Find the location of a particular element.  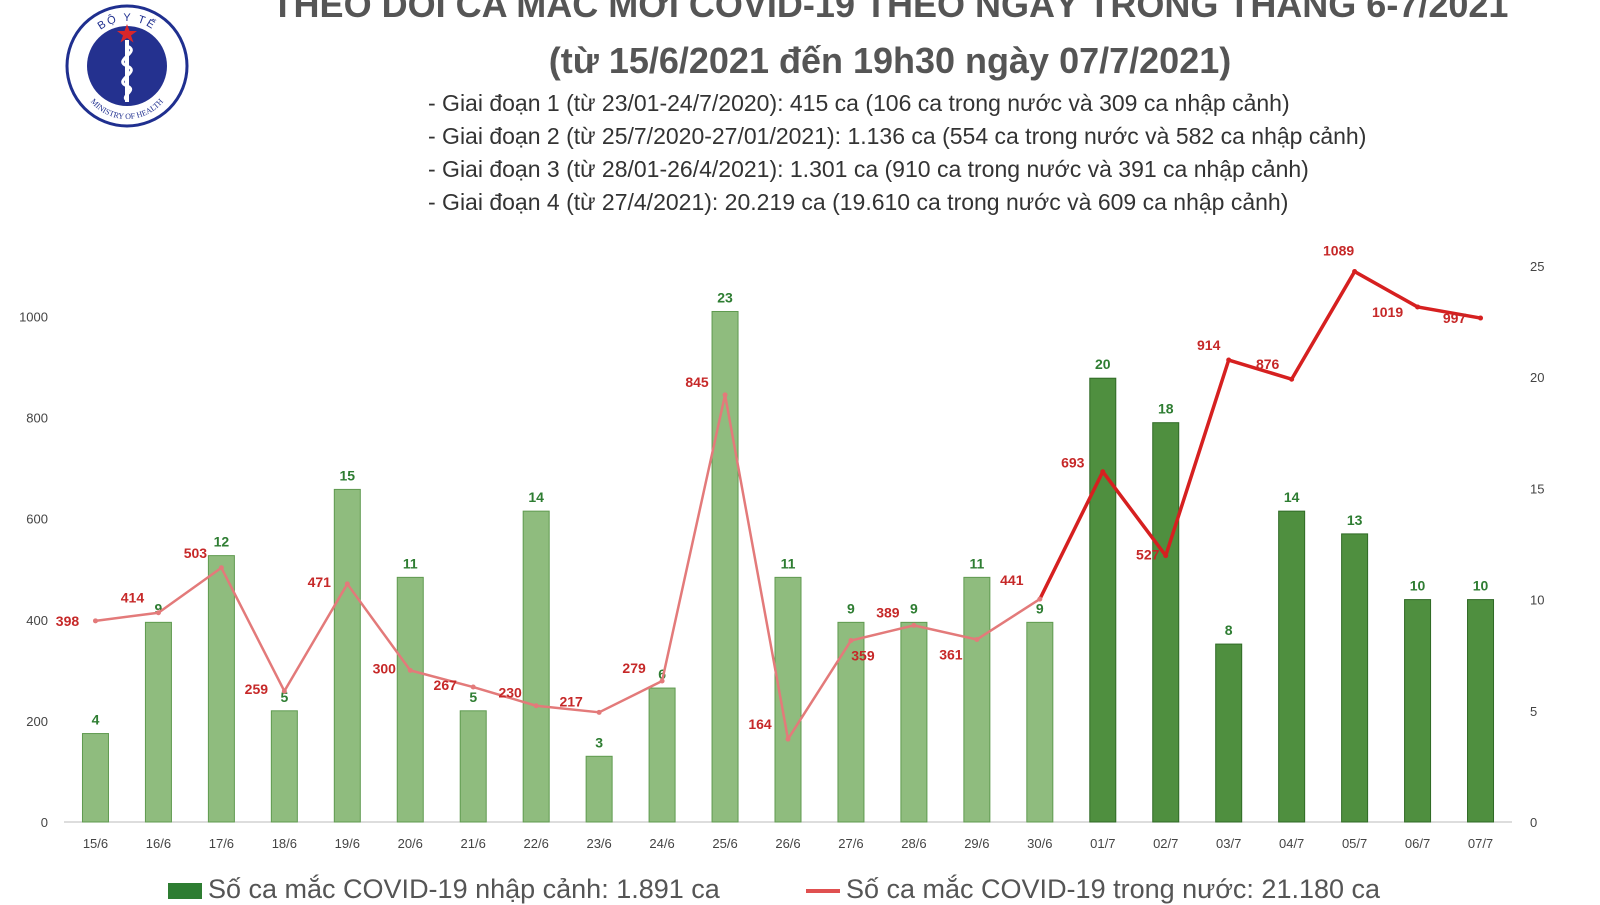

x-axis-tick-label: 06/7 is located at coordinates (1417, 843).